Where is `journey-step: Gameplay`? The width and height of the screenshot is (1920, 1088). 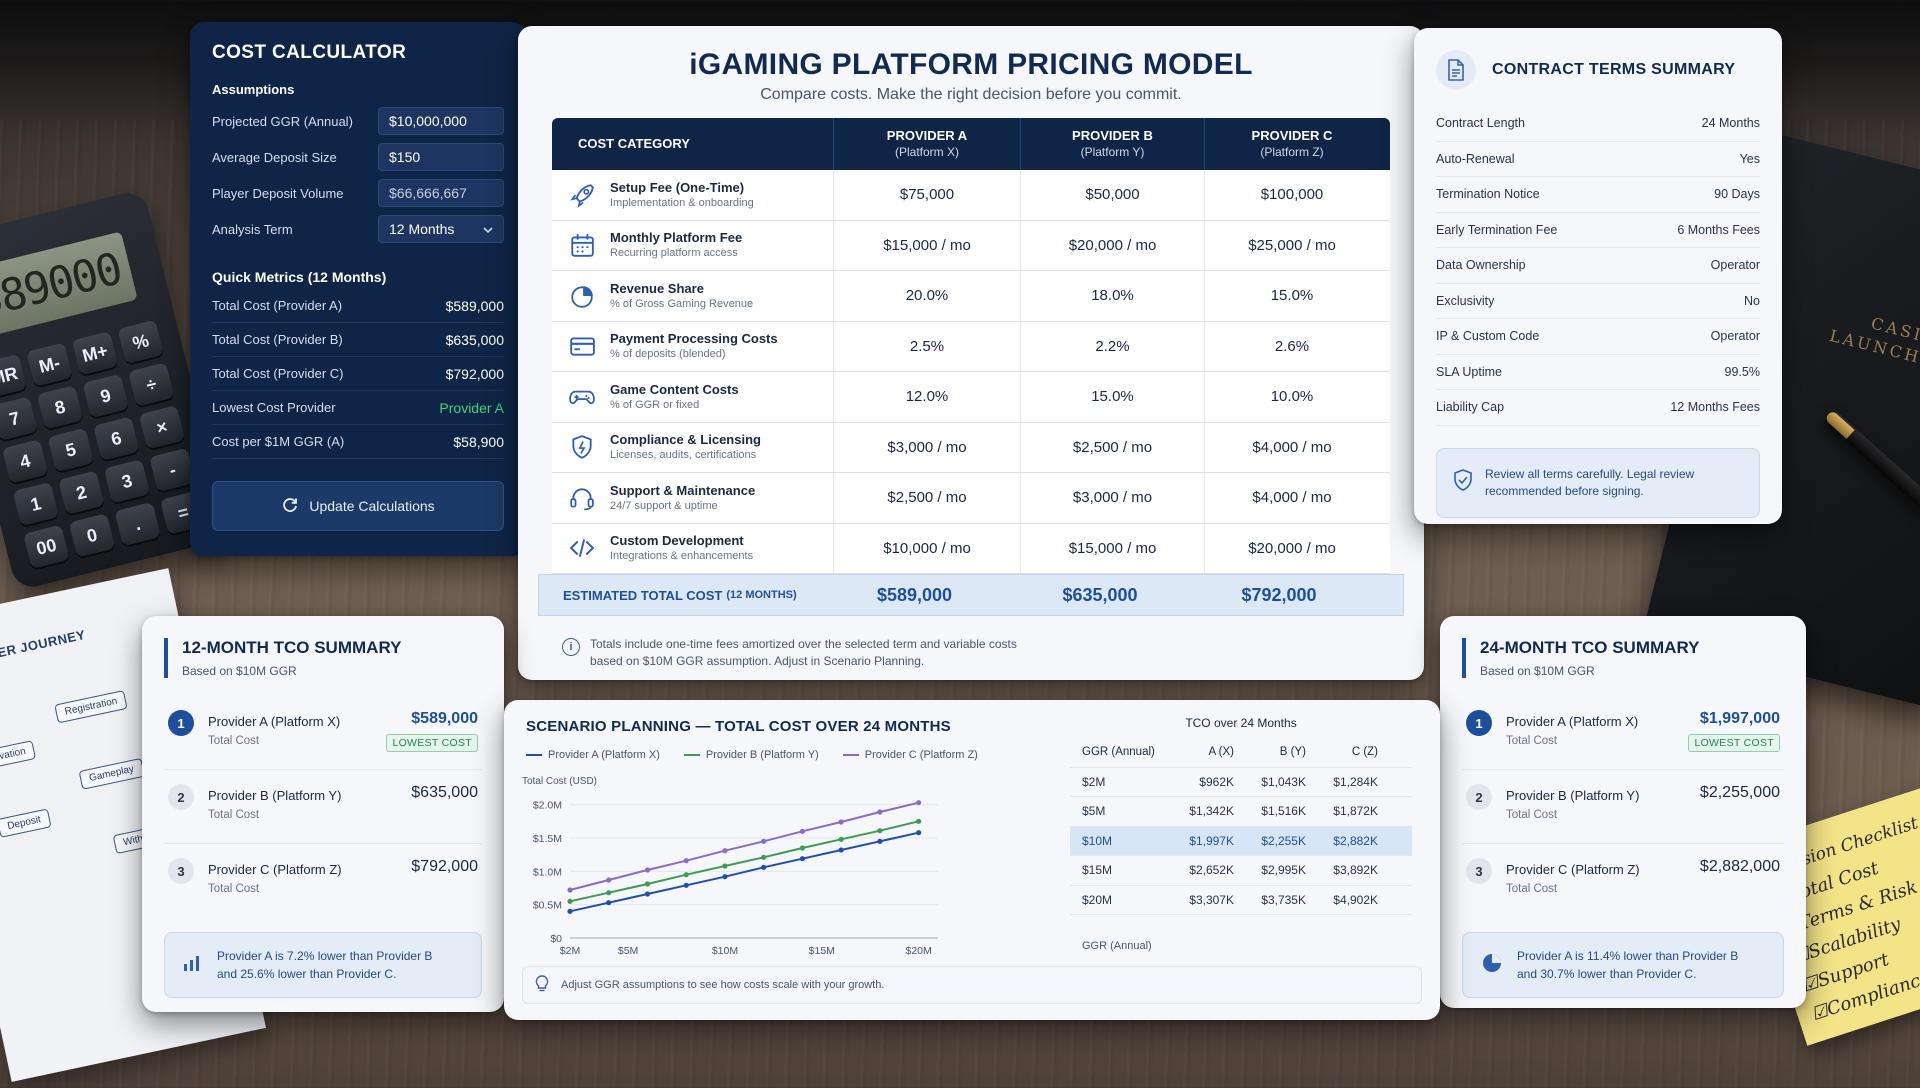 journey-step: Gameplay is located at coordinates (111, 773).